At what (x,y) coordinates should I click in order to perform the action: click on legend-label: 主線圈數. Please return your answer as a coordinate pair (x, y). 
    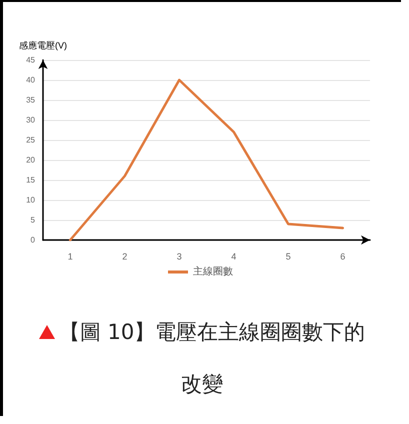
    Looking at the image, I should click on (213, 272).